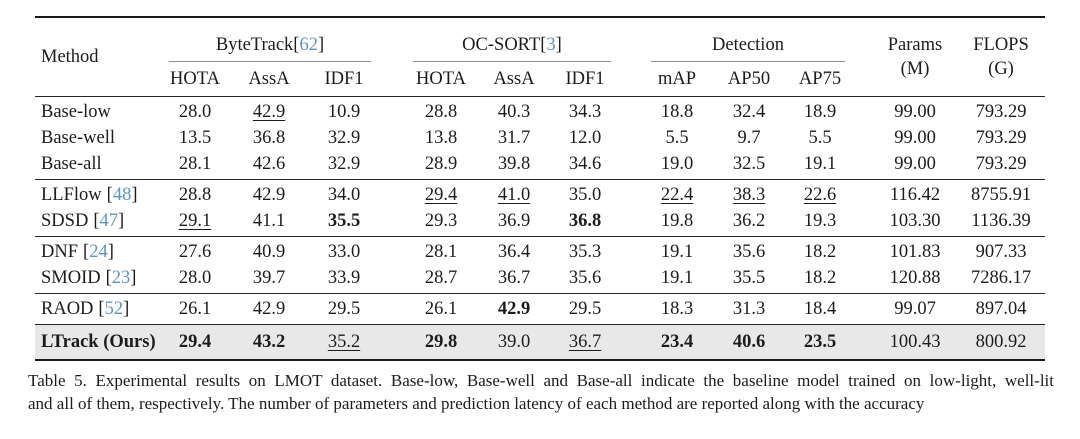 This screenshot has height=439, width=1080. Describe the element at coordinates (749, 78) in the screenshot. I see `column-header-ap50: AP50` at that location.